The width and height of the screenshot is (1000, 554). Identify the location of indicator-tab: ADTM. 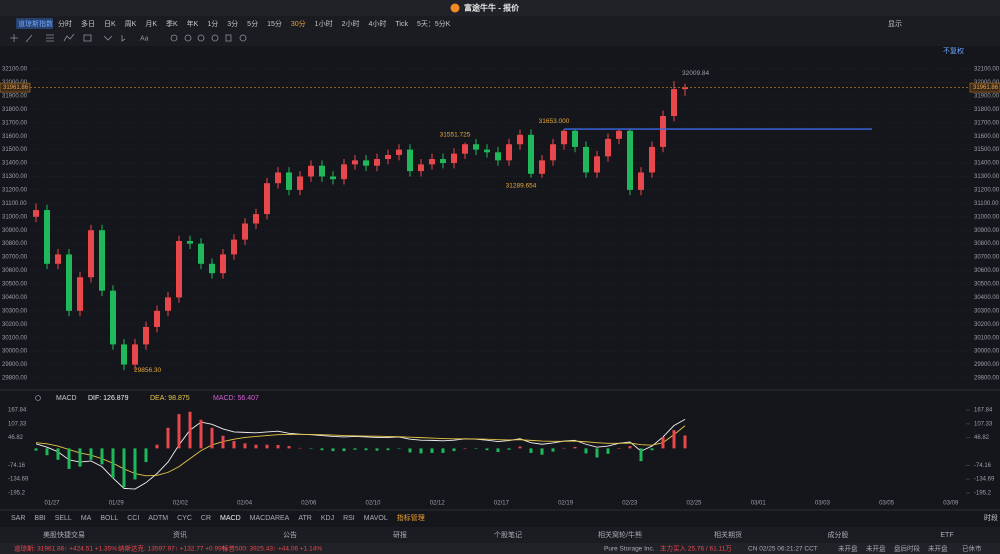
(158, 518).